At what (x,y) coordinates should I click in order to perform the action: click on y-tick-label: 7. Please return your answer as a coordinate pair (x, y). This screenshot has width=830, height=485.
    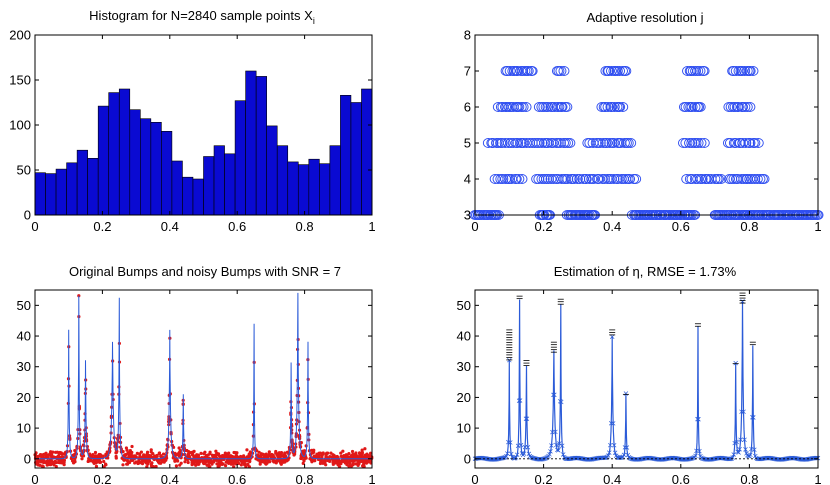
    Looking at the image, I should click on (467, 71).